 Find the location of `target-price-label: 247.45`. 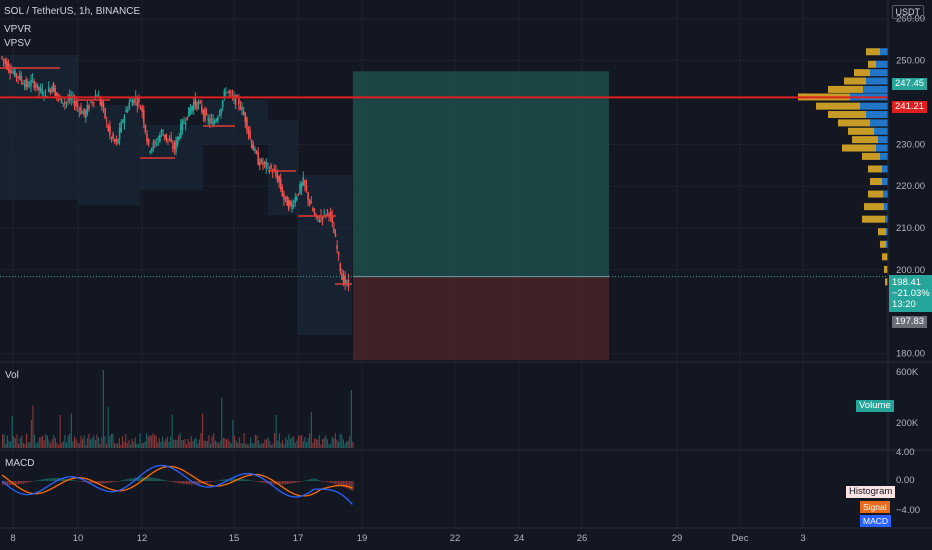

target-price-label: 247.45 is located at coordinates (910, 84).